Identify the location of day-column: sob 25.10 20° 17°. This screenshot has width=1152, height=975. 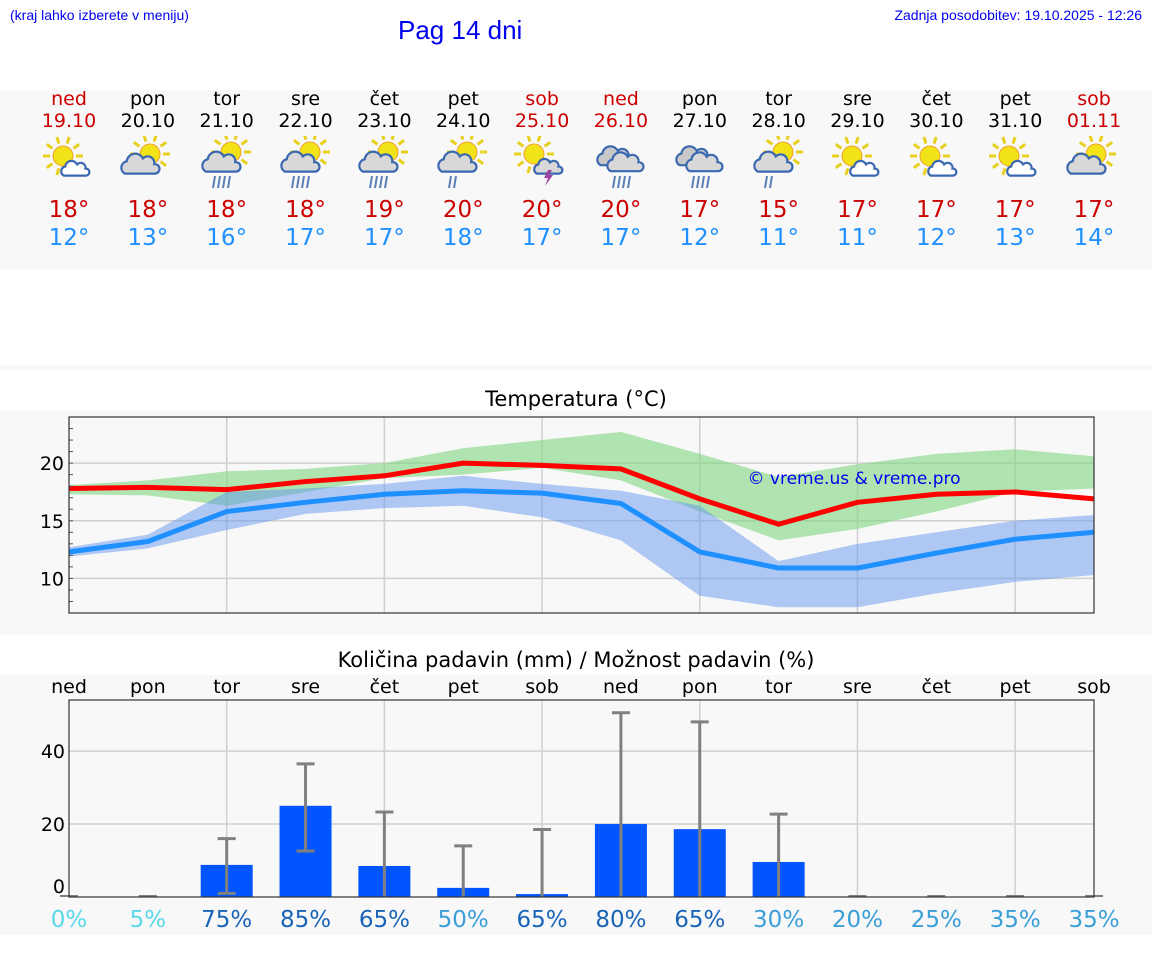
(542, 170).